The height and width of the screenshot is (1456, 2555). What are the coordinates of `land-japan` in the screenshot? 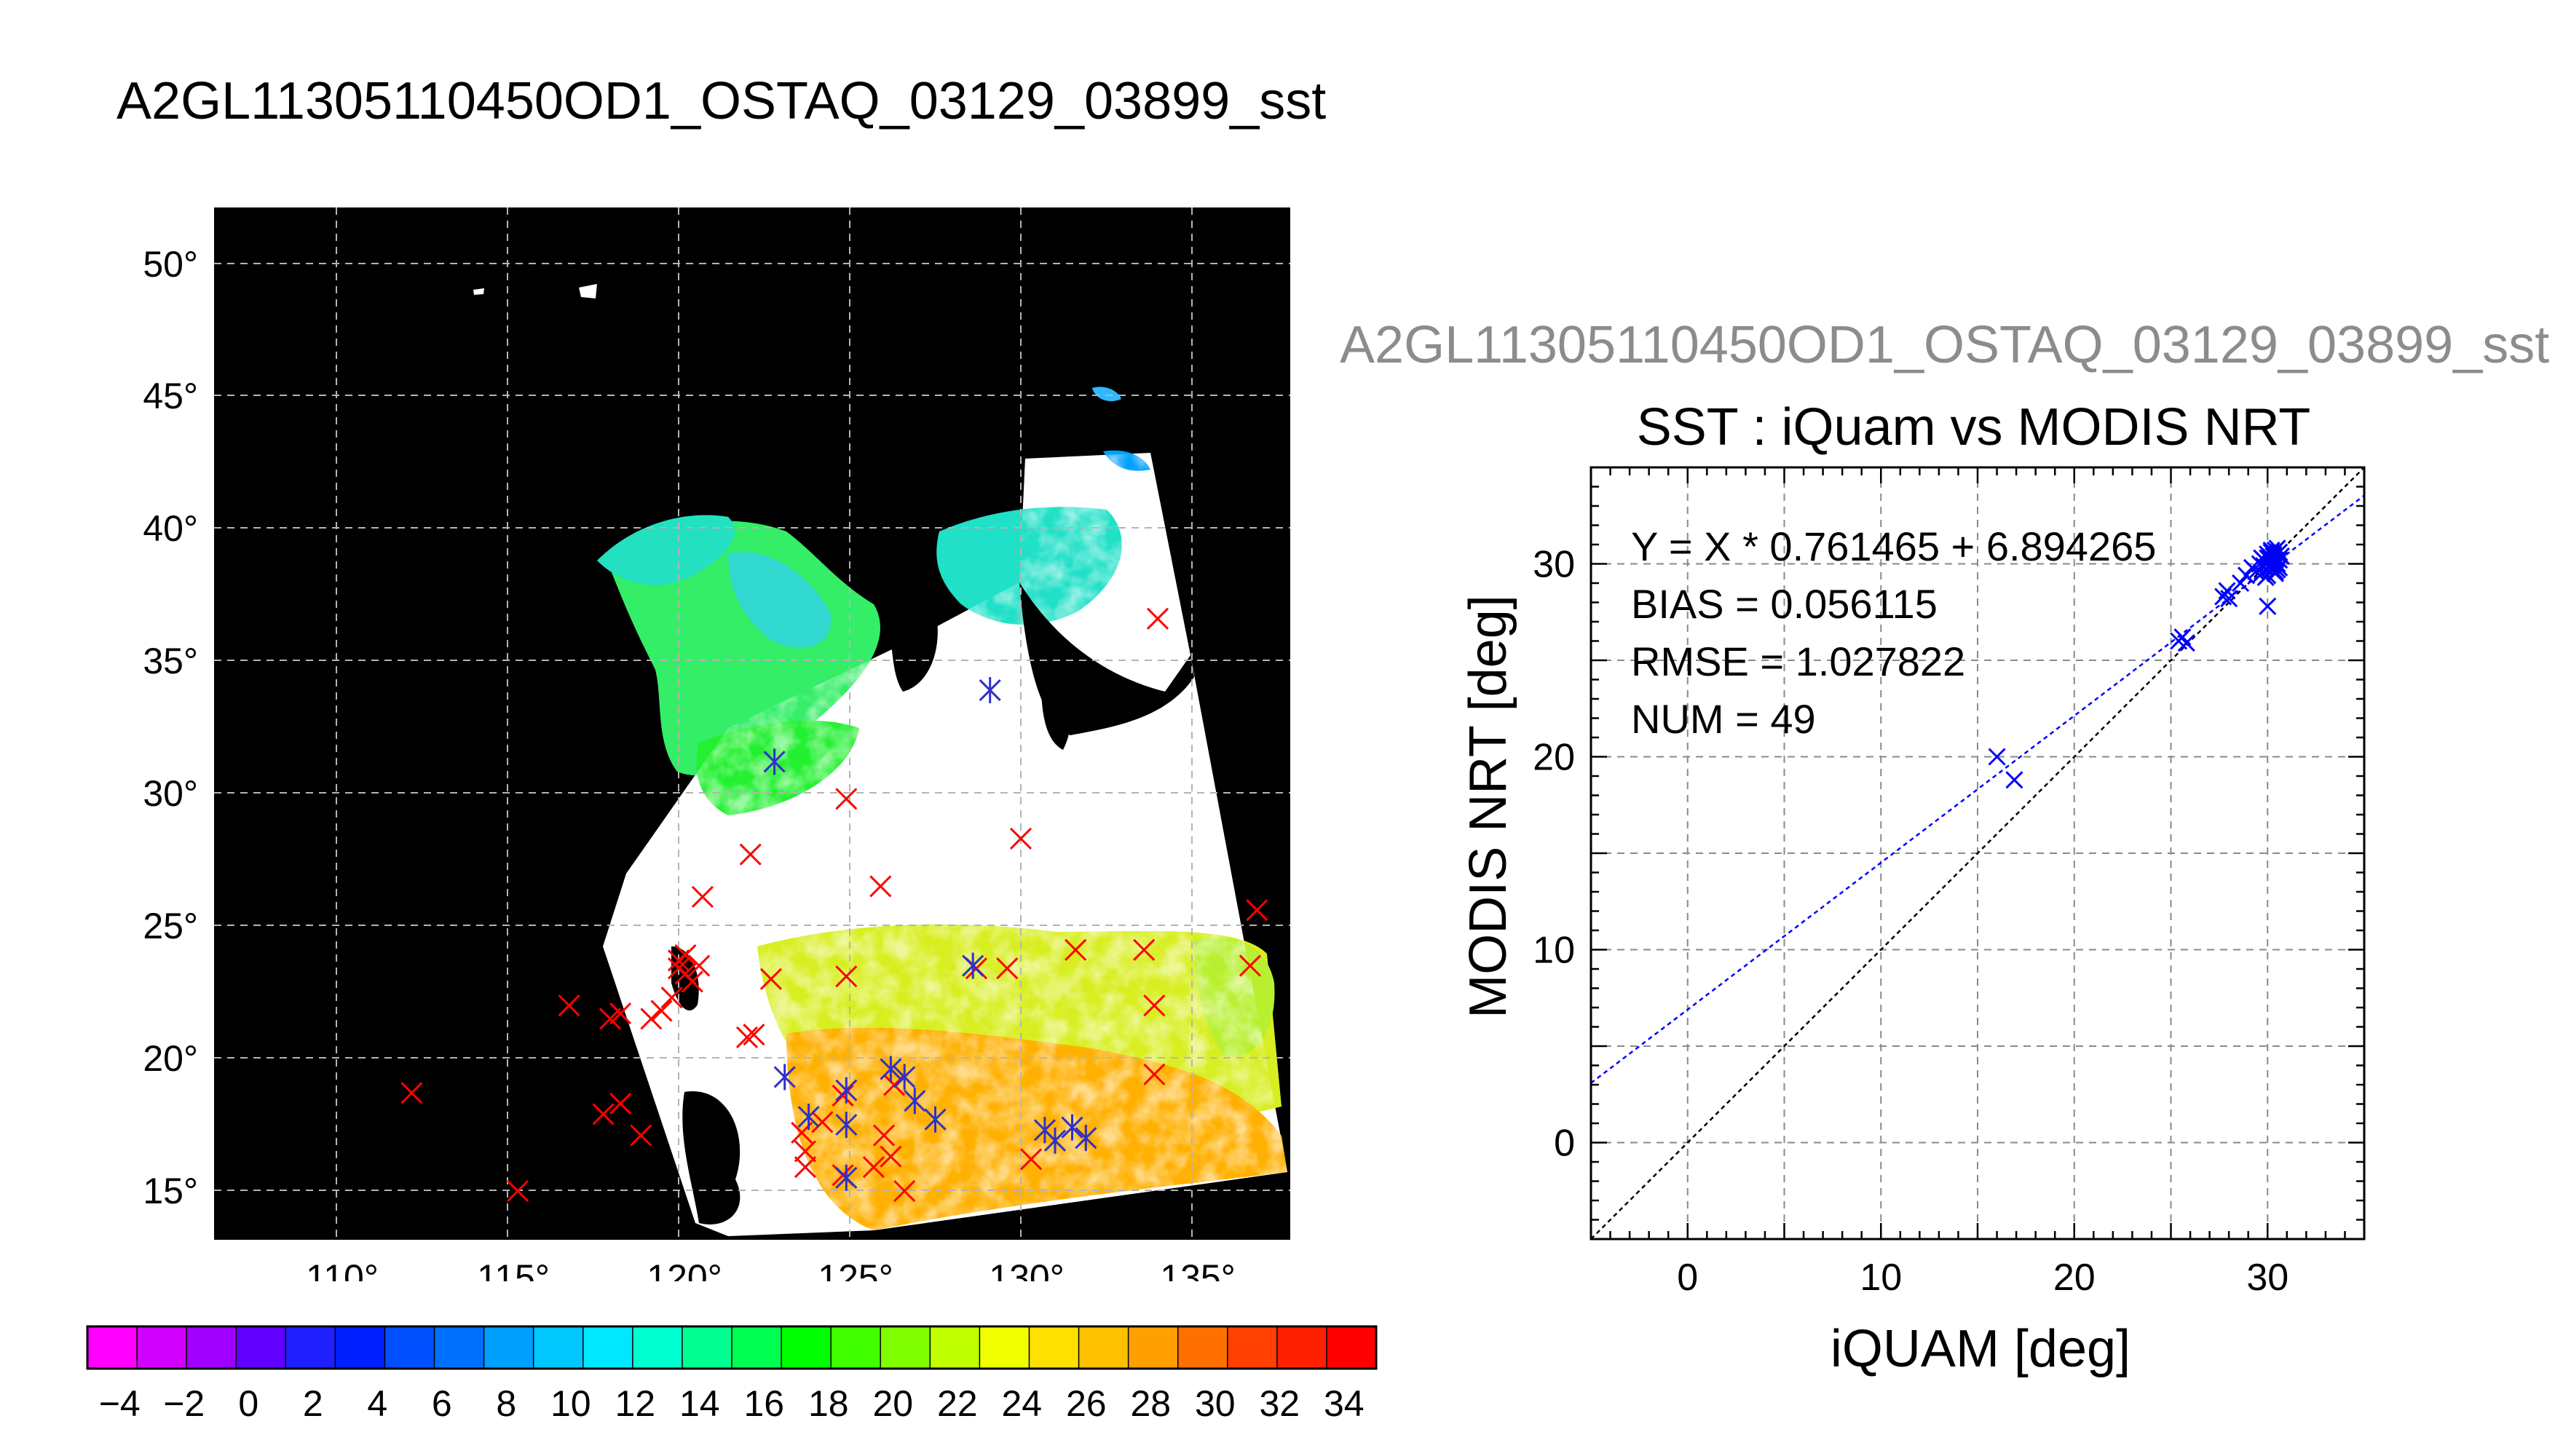 It's located at (1106, 658).